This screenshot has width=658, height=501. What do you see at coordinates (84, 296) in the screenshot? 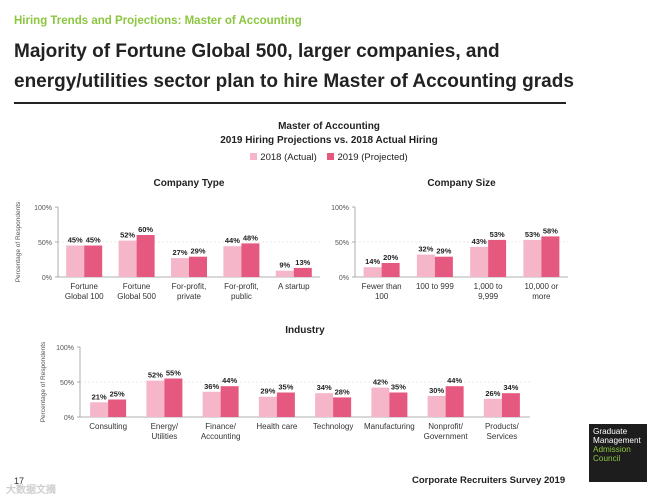
I see `company-type-category-label: Global 100` at bounding box center [84, 296].